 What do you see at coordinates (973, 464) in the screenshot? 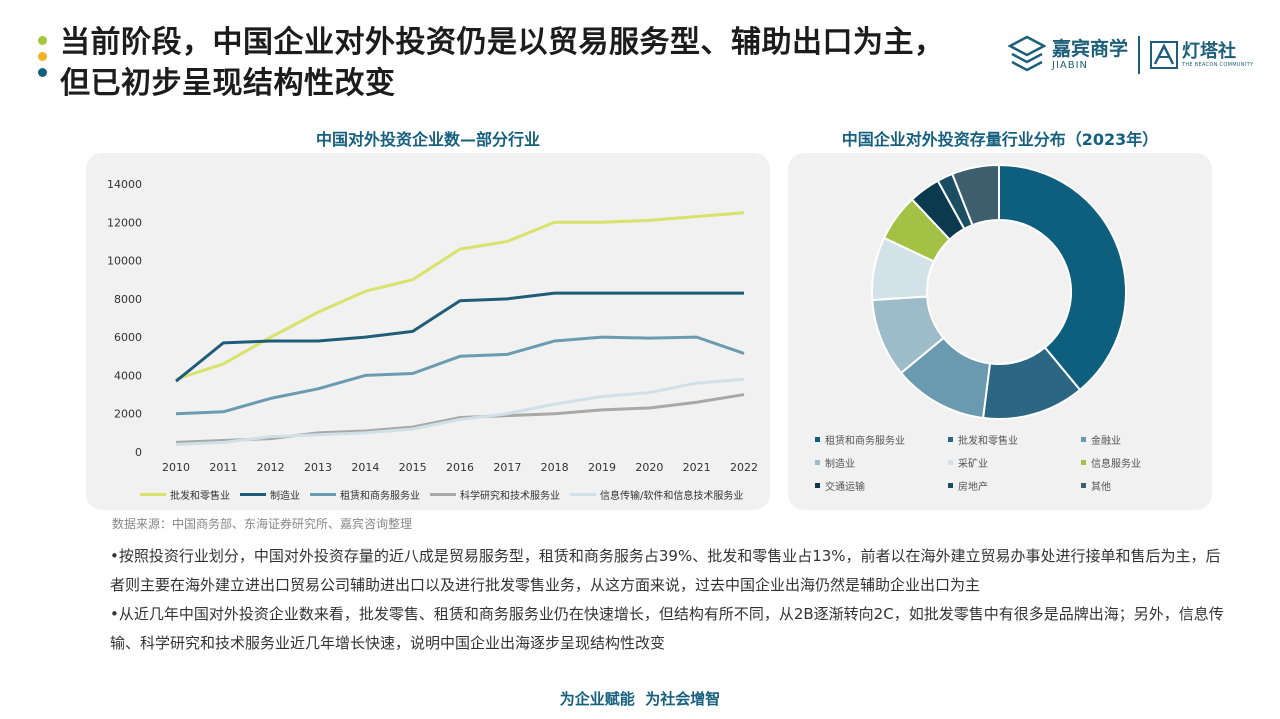
I see `legend-label: 采矿业` at bounding box center [973, 464].